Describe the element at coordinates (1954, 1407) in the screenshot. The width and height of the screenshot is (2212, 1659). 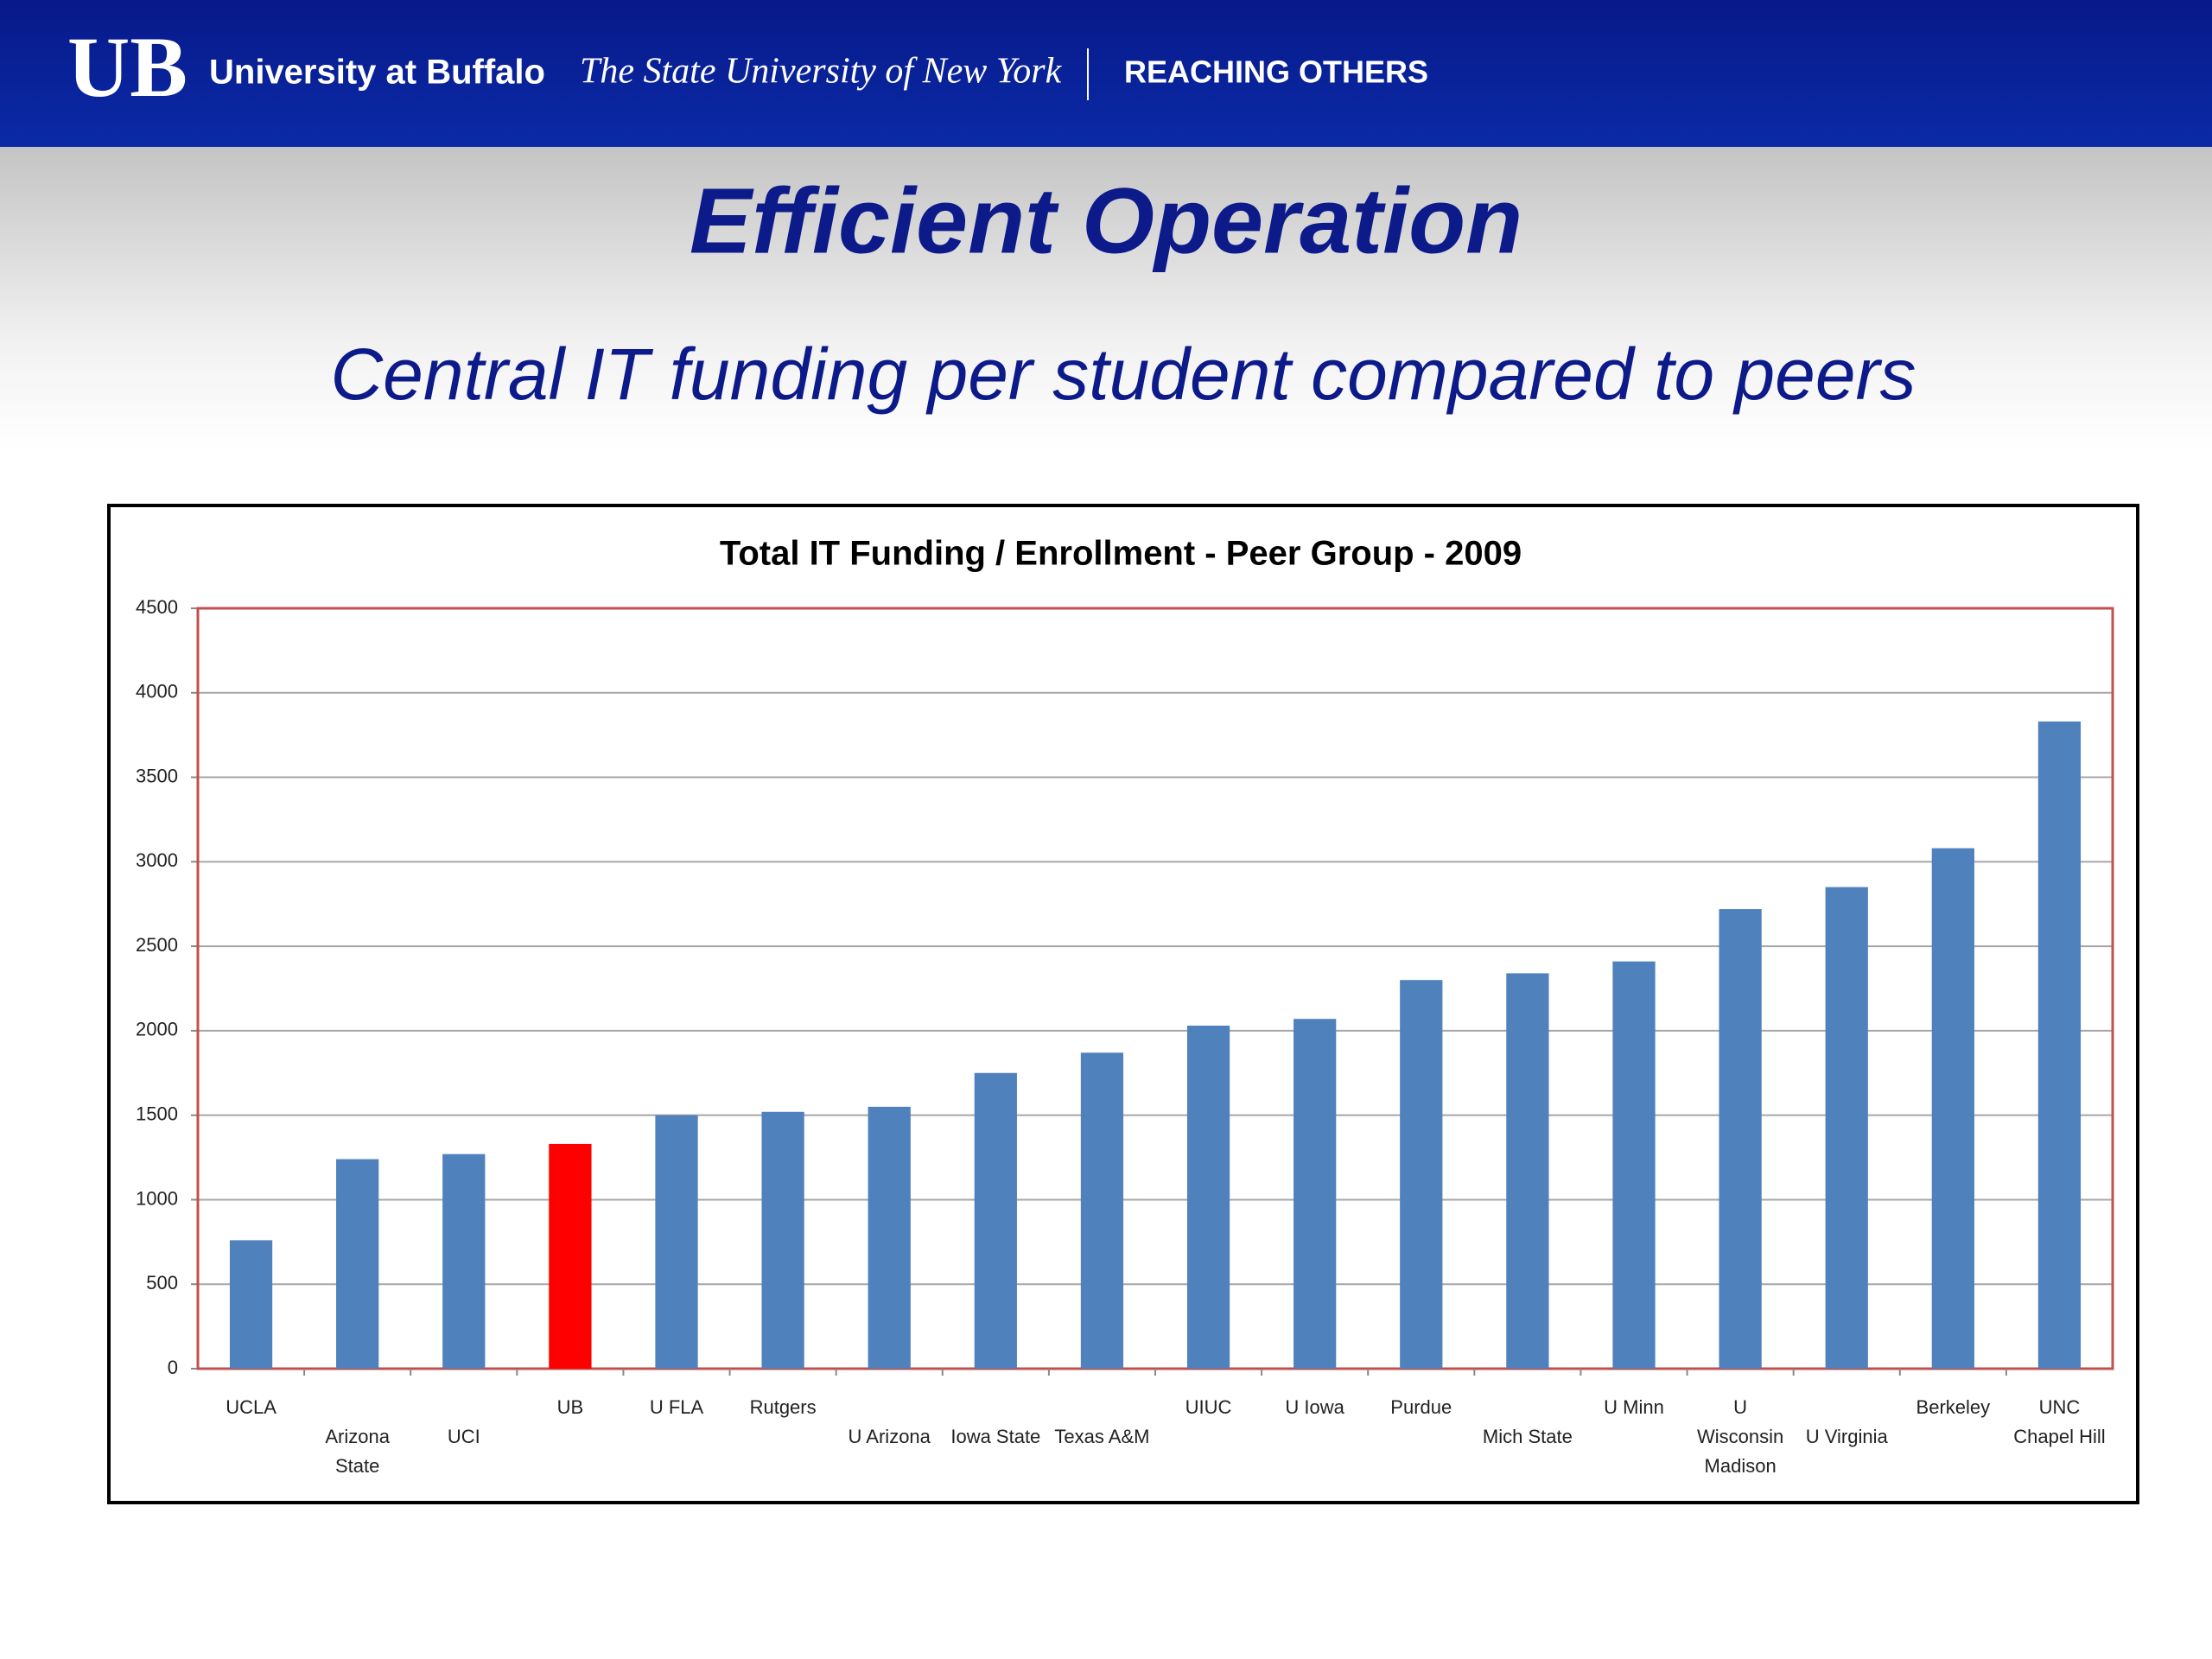
I see `x-tick-label: Berkeley` at that location.